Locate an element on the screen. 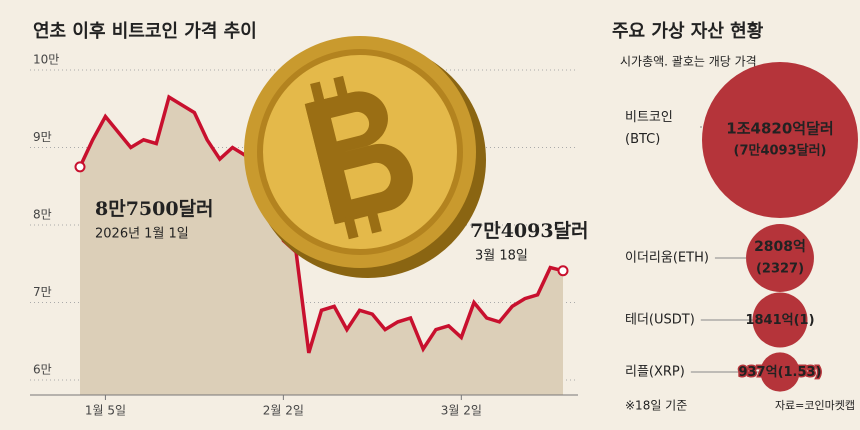 The width and height of the screenshot is (860, 430). chart-title: 연초 이후 비트코인 가격 추이 is located at coordinates (145, 31).